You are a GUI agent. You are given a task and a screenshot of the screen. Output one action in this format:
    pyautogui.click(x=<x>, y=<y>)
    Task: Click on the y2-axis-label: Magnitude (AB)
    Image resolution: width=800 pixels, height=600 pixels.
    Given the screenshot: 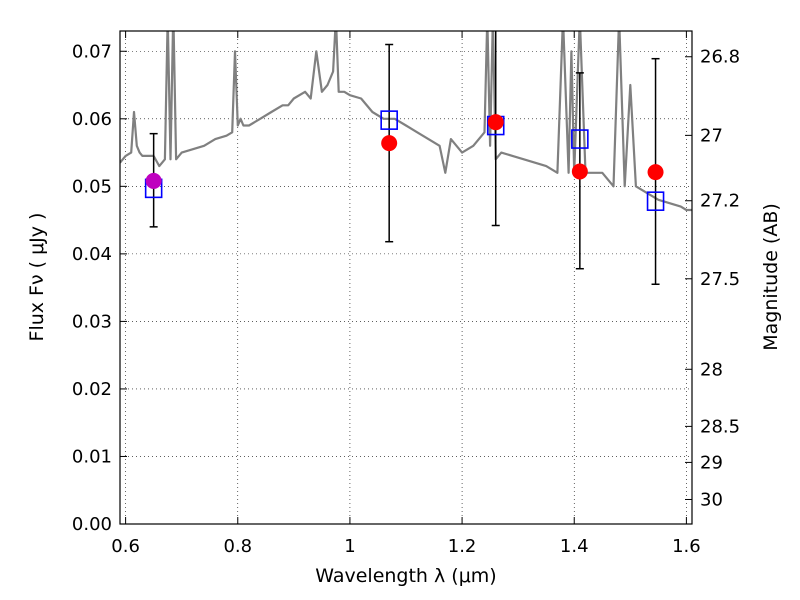 What is the action you would take?
    pyautogui.click(x=771, y=277)
    